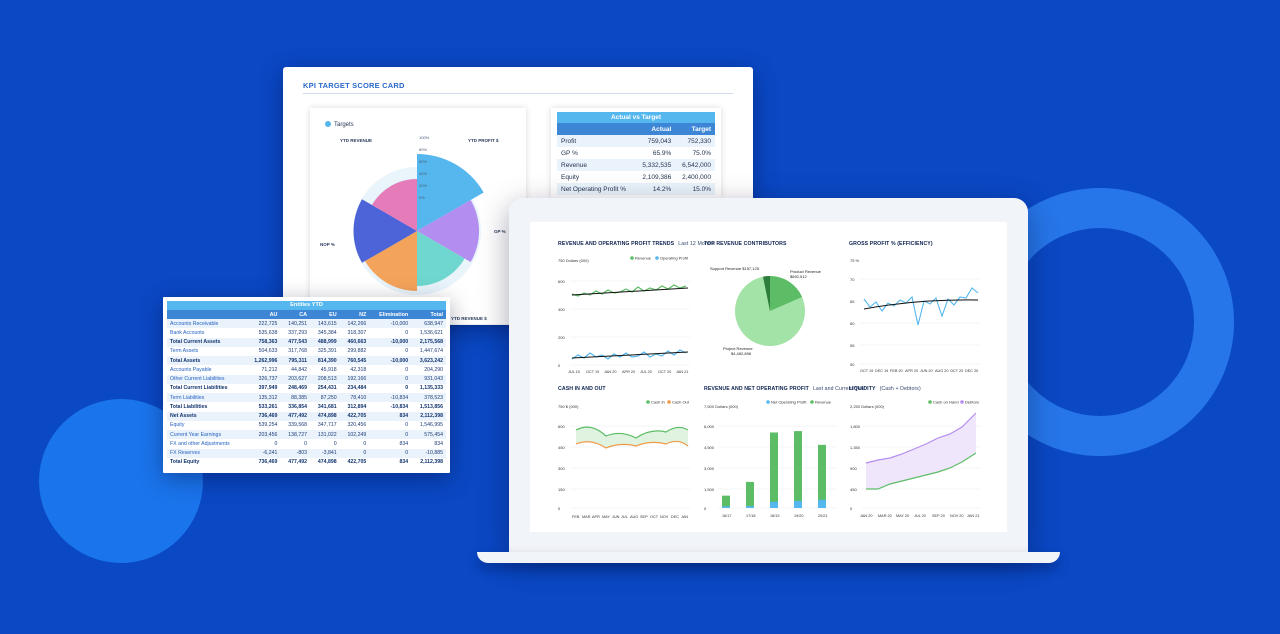 Image resolution: width=1280 pixels, height=634 pixels. I want to click on cell-value: 3,623,242, so click(428, 361).